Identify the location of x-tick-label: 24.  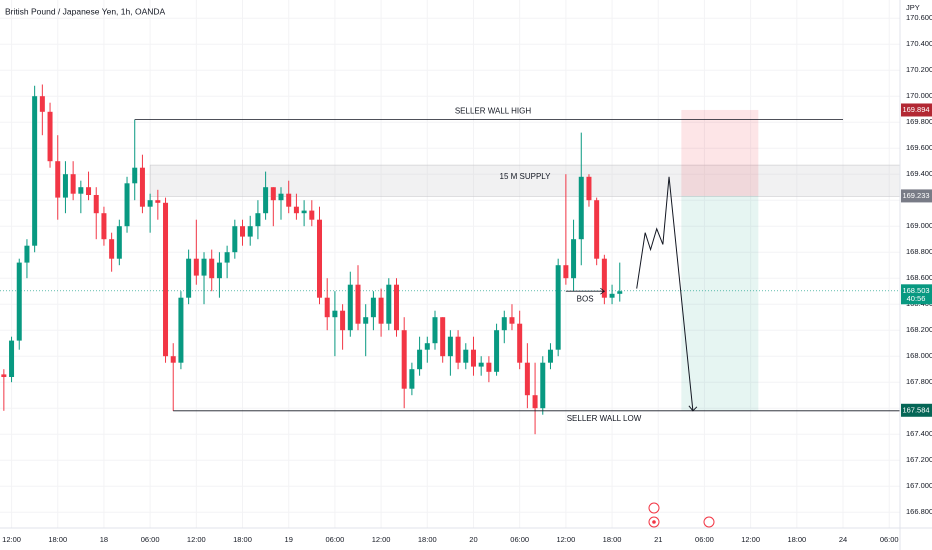
(843, 539).